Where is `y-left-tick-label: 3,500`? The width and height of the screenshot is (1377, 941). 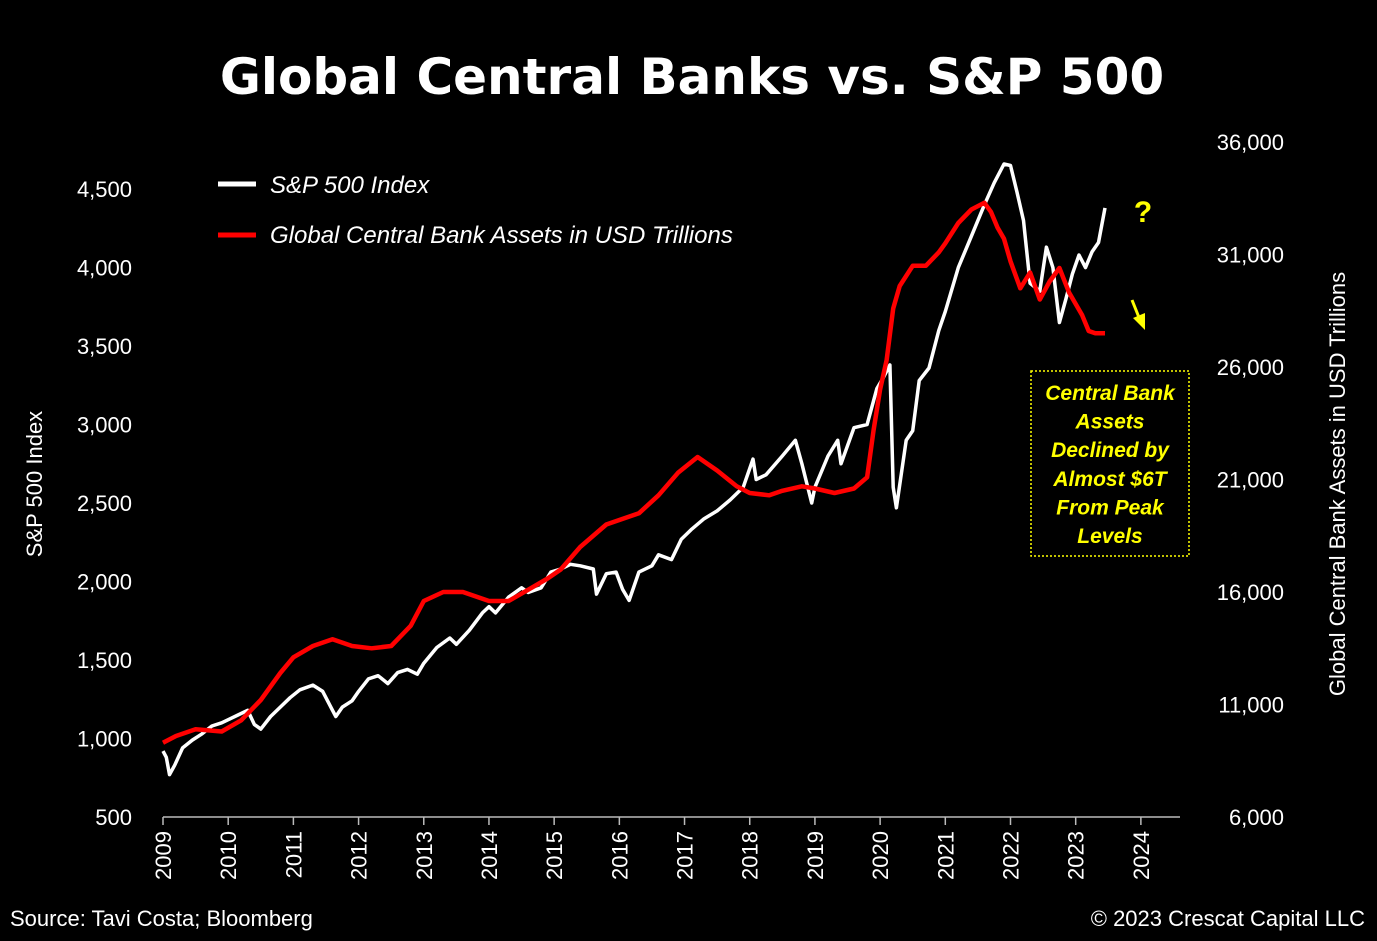
y-left-tick-label: 3,500 is located at coordinates (104, 346).